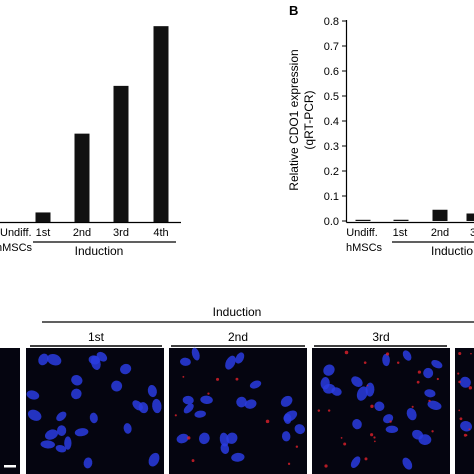 The image size is (474, 474). Describe the element at coordinates (121, 233) in the screenshot. I see `panel-a-cat-label-3: 3rd` at that location.